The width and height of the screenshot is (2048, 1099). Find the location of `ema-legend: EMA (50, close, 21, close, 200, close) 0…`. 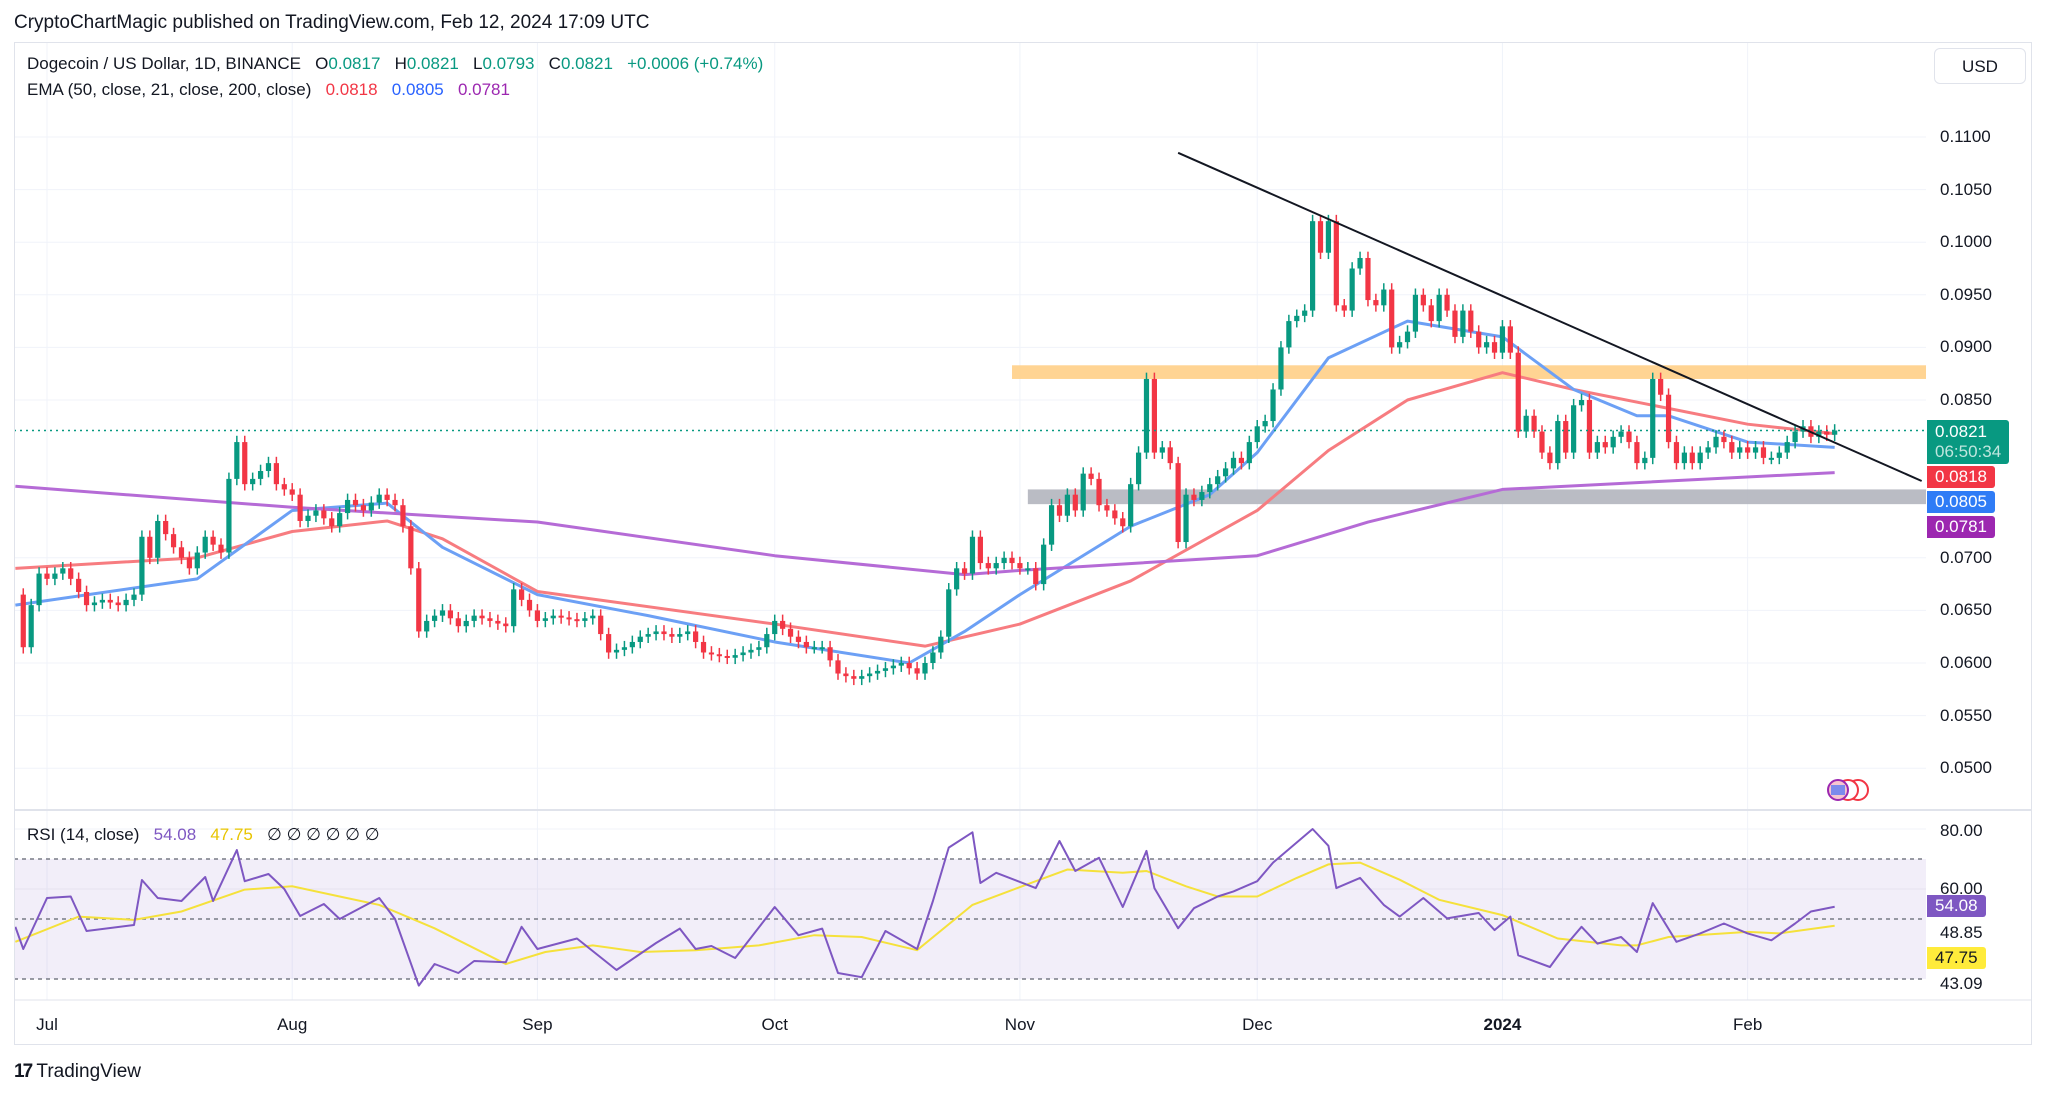

ema-legend: EMA (50, close, 21, close, 200, close) 0… is located at coordinates (268, 90).